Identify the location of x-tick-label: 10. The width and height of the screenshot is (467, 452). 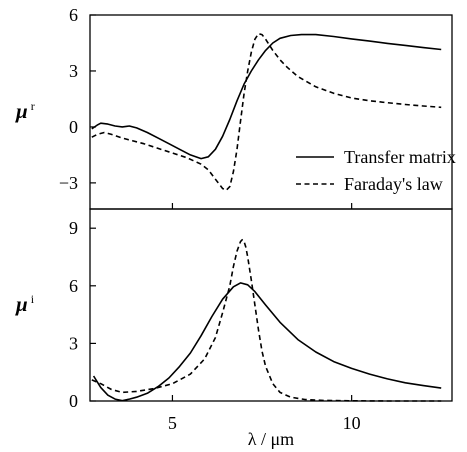
(352, 423).